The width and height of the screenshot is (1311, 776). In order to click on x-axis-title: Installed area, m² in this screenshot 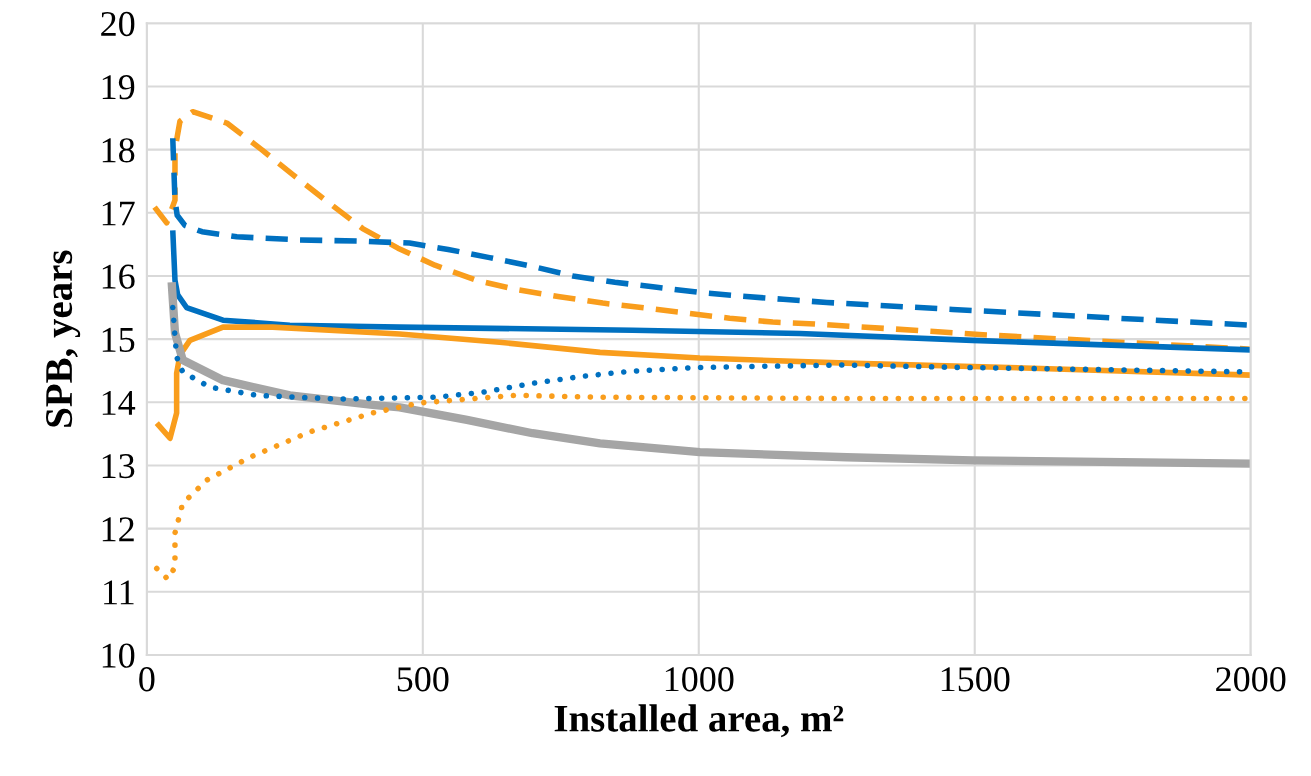, I will do `click(699, 721)`.